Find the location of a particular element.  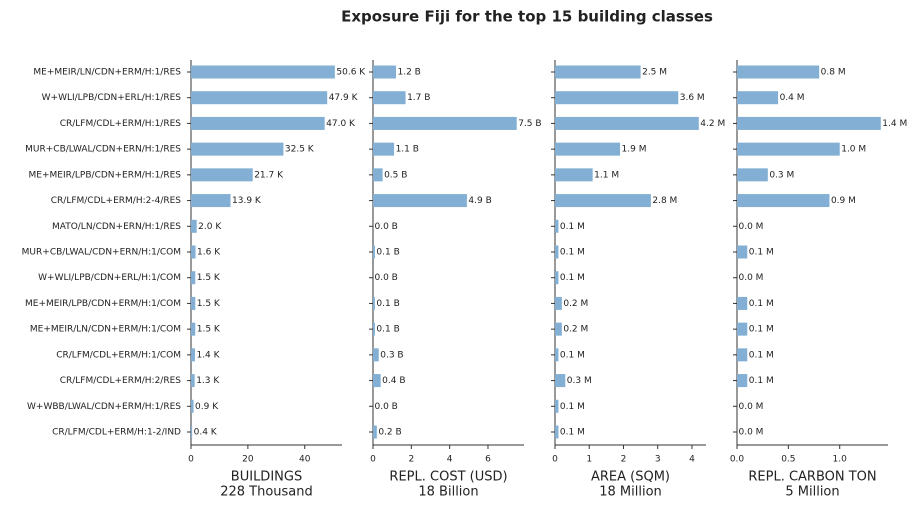

x-tick-label: 0.5 is located at coordinates (788, 460).